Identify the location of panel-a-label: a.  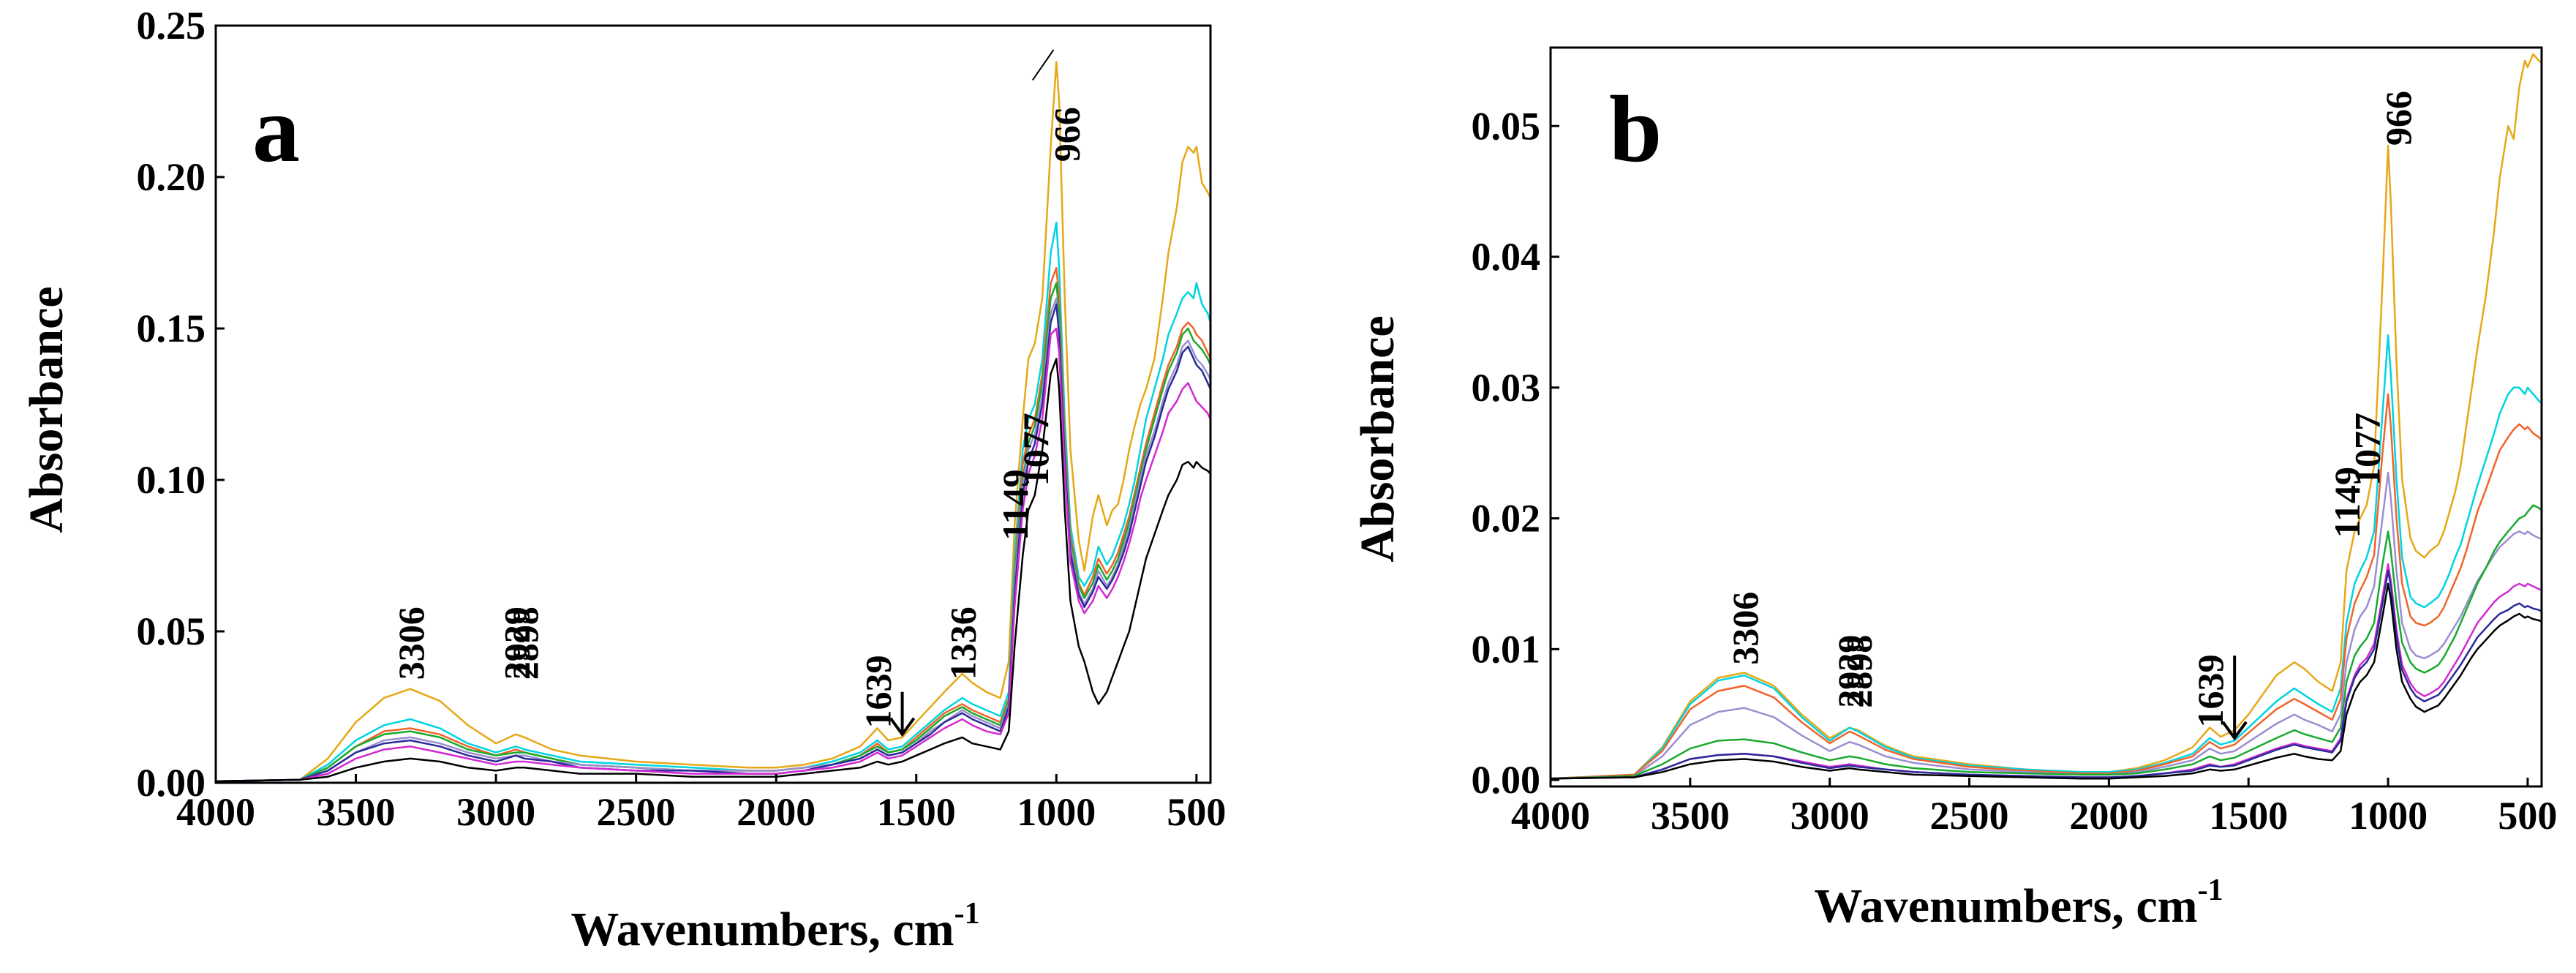
(276, 129).